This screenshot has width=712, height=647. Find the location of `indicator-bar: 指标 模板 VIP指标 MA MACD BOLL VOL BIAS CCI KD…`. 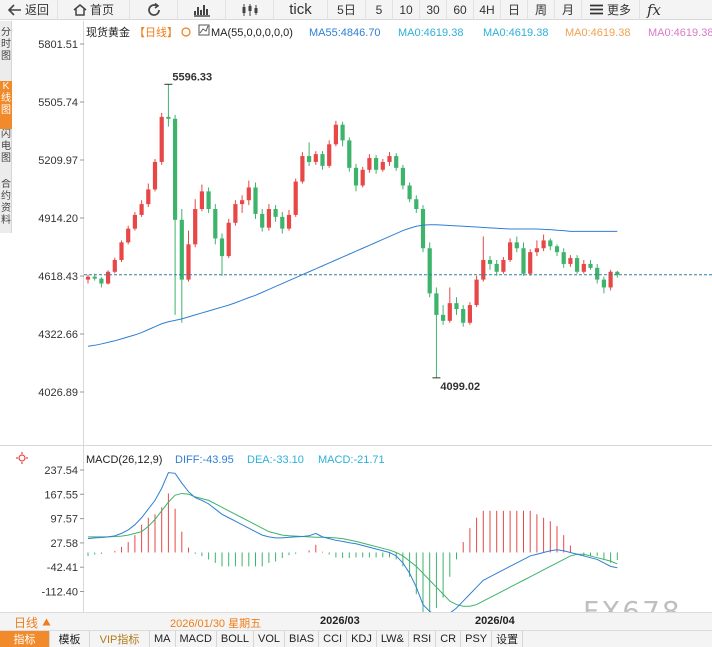

indicator-bar: 指标 模板 VIP指标 MA MACD BOLL VOL BIAS CCI KD… is located at coordinates (356, 638).